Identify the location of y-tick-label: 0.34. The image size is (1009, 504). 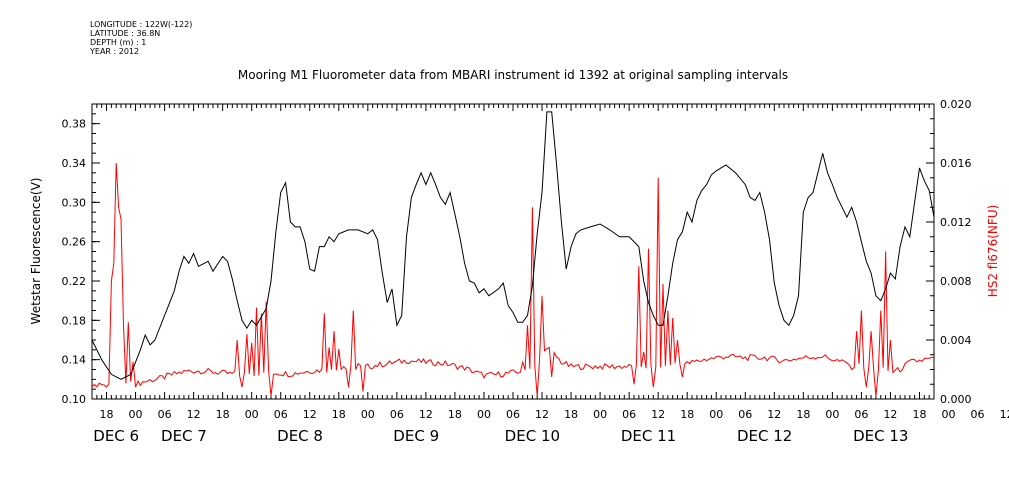
(74, 163).